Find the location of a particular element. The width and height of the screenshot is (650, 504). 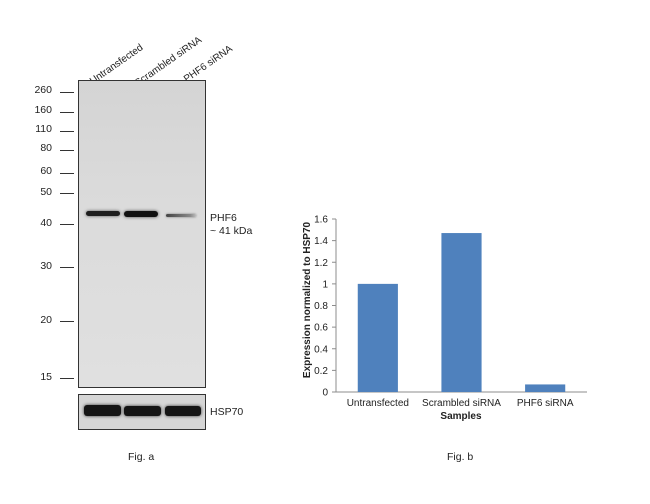

x-tick-label: PHF6 siRNA is located at coordinates (545, 403).